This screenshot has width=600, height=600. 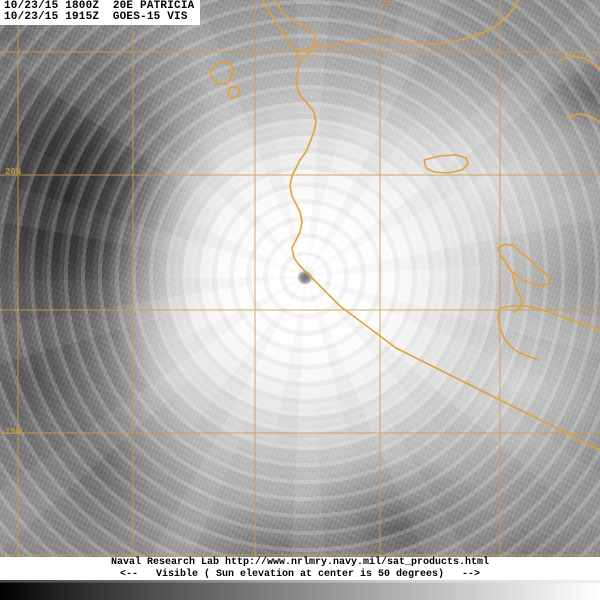 I want to click on header-line-satellite: 10/23/15 1915Z GOES-15 VIS, so click(x=96, y=17).